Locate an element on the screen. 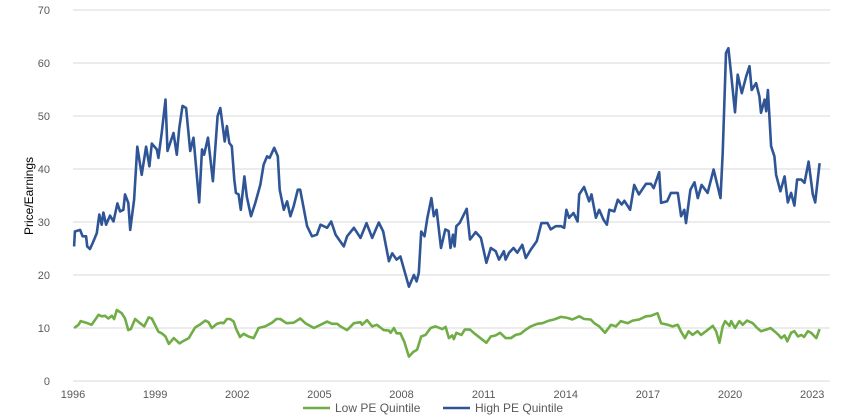 The height and width of the screenshot is (420, 853). series-line-low-pe is located at coordinates (447, 333).